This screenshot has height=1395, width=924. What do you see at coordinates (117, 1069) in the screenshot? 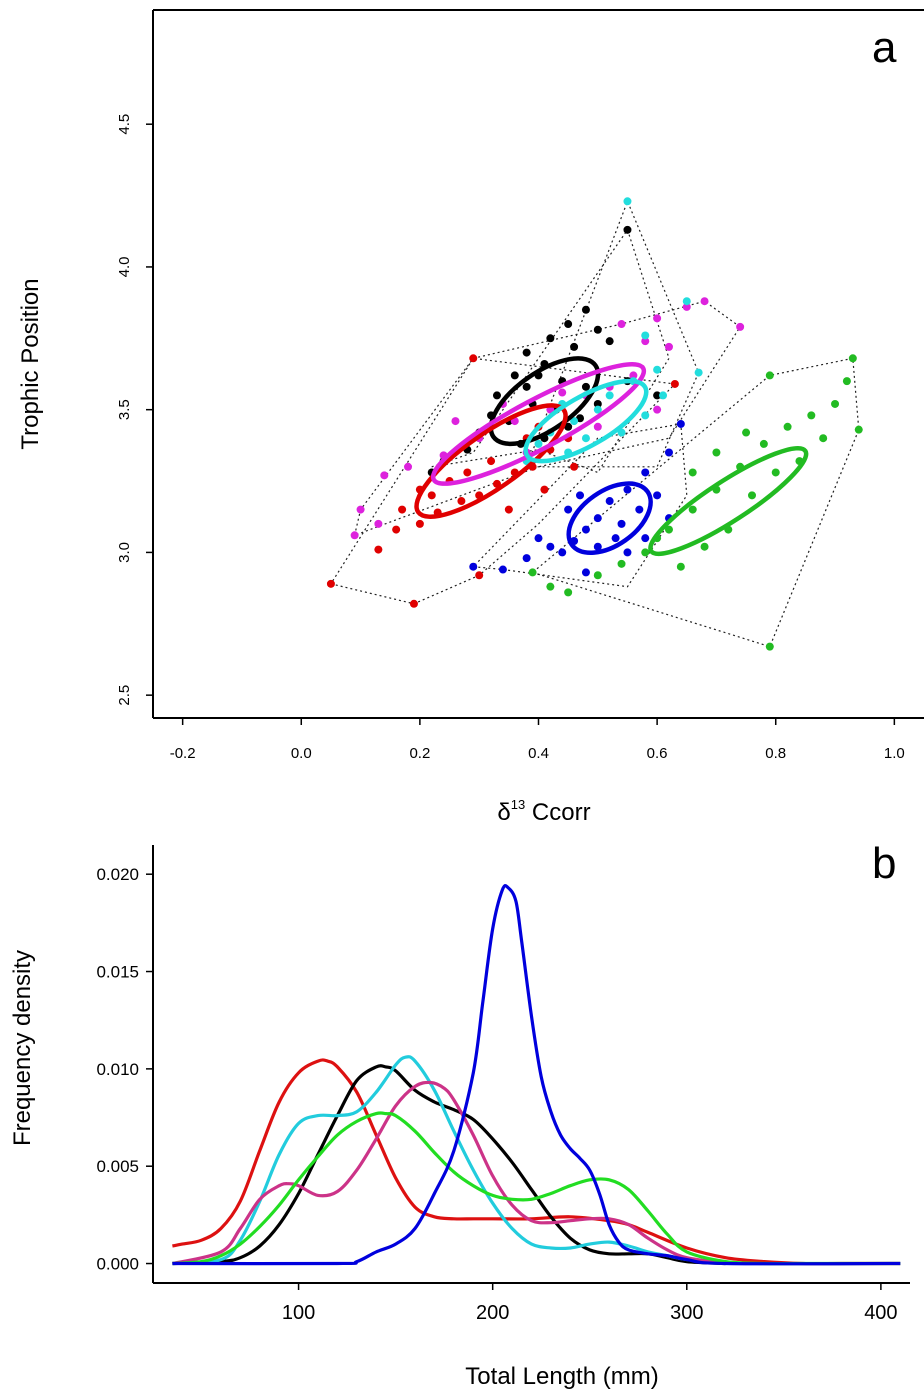
I see `y-tick-label-b: 0.010` at bounding box center [117, 1069].